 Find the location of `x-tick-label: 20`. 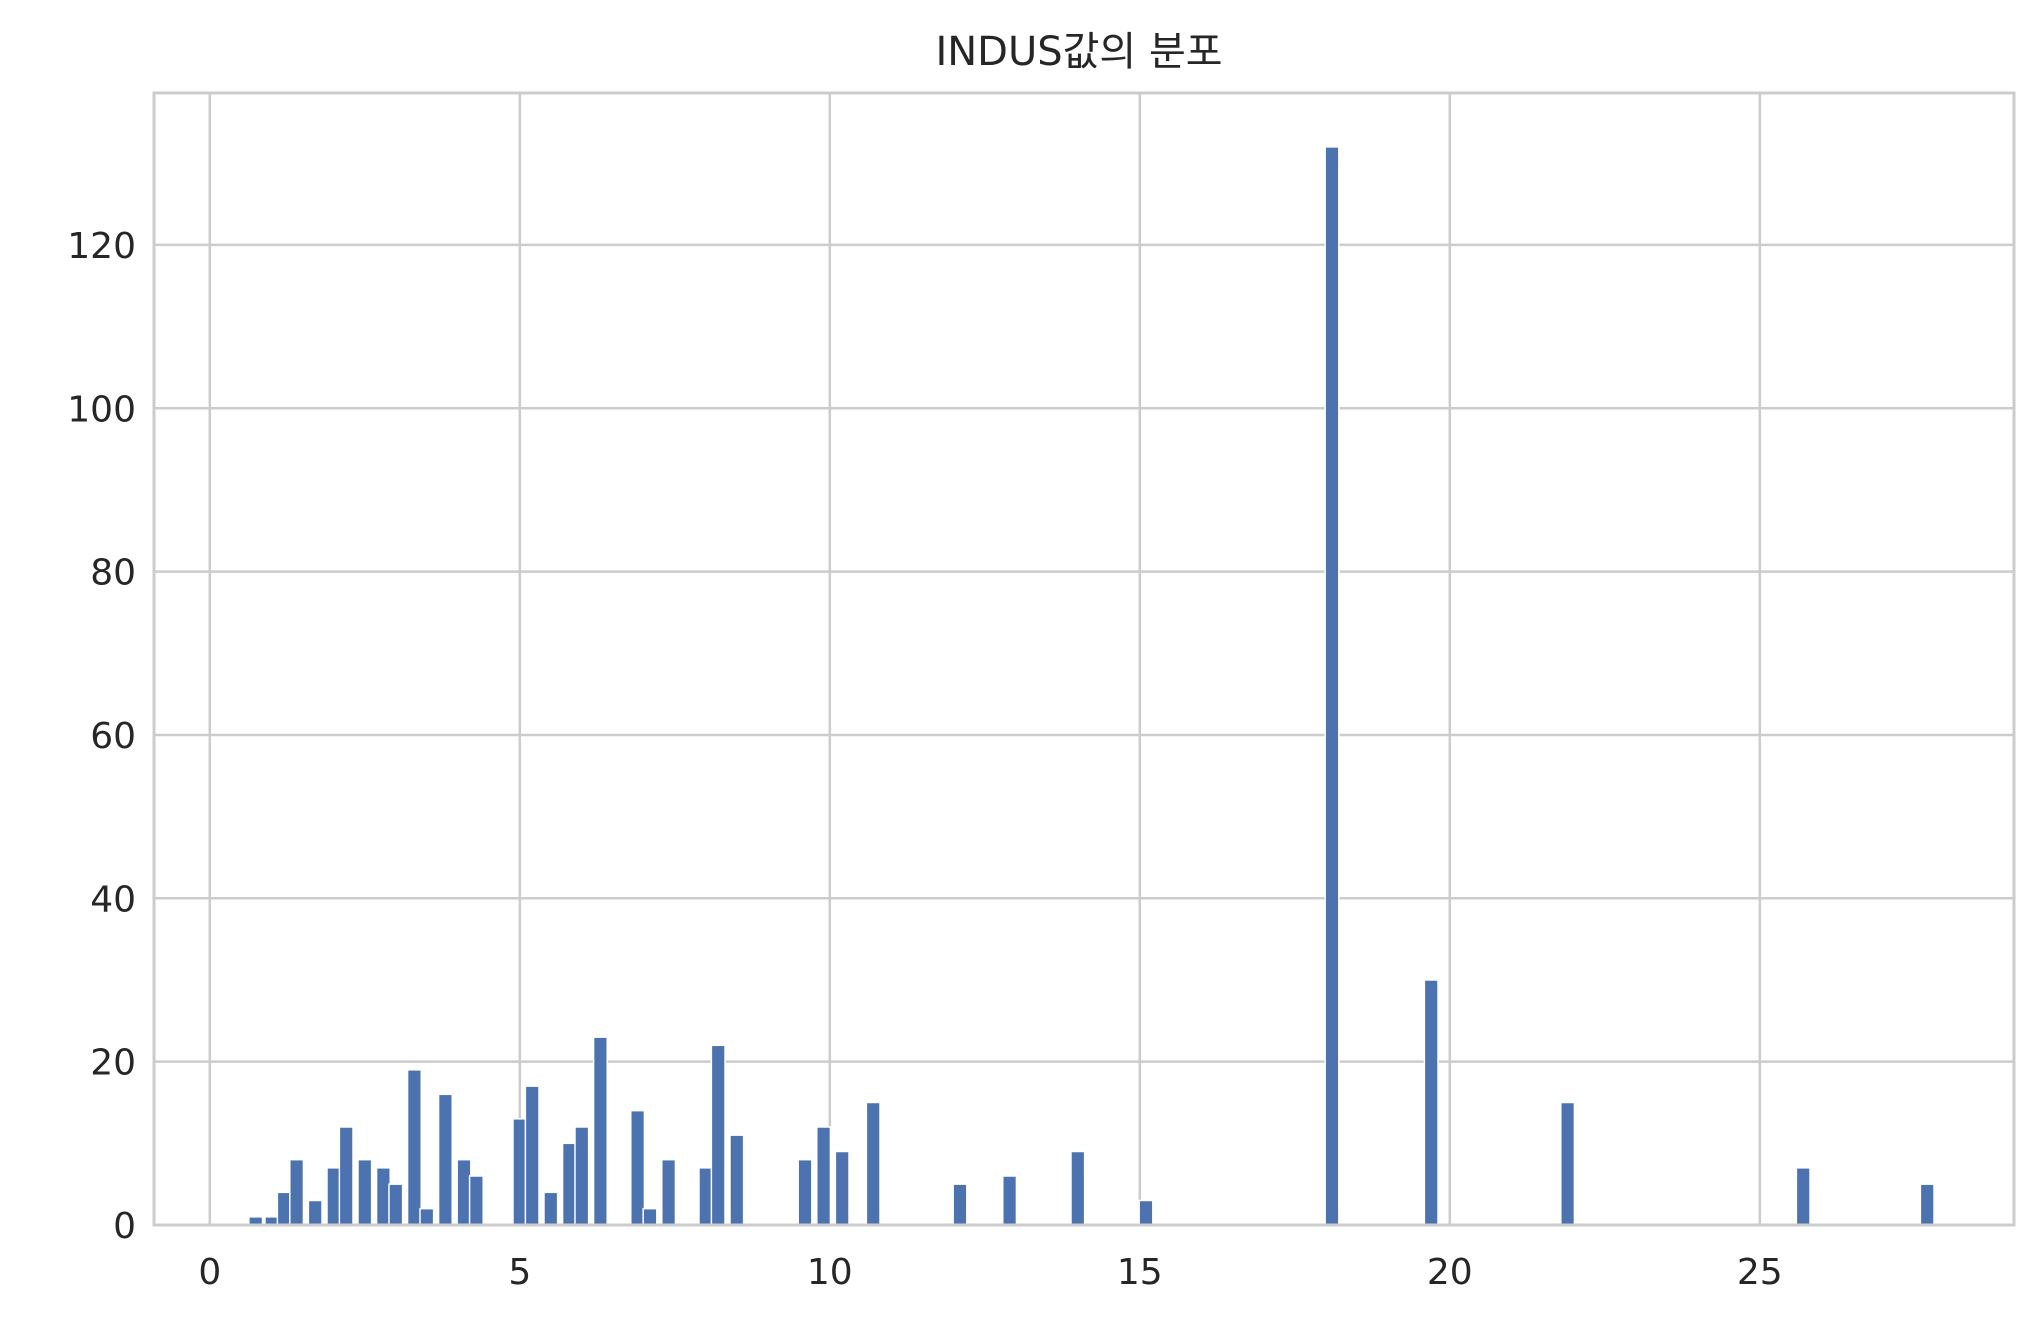

x-tick-label: 20 is located at coordinates (1450, 1272).